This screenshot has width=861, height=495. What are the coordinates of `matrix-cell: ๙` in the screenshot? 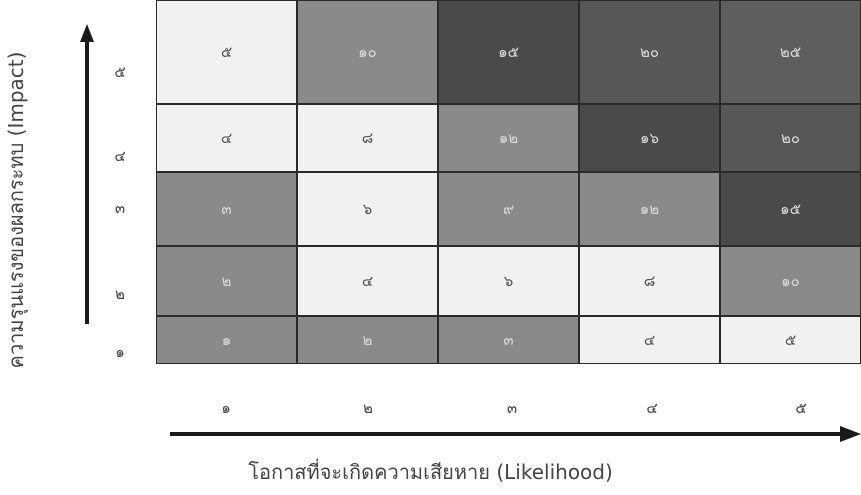 It's located at (508, 209).